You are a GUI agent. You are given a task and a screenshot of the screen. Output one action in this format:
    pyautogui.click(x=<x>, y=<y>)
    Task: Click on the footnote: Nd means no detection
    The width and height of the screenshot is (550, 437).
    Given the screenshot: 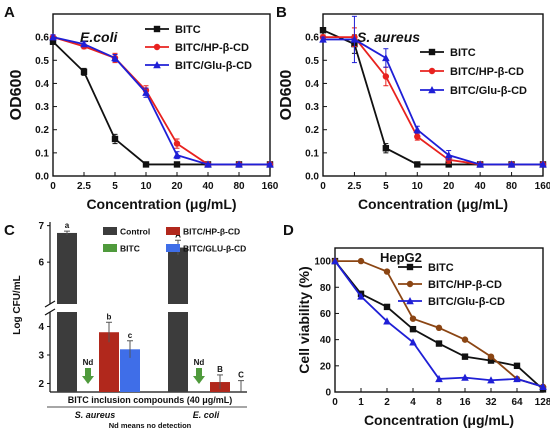 What is the action you would take?
    pyautogui.click(x=150, y=425)
    